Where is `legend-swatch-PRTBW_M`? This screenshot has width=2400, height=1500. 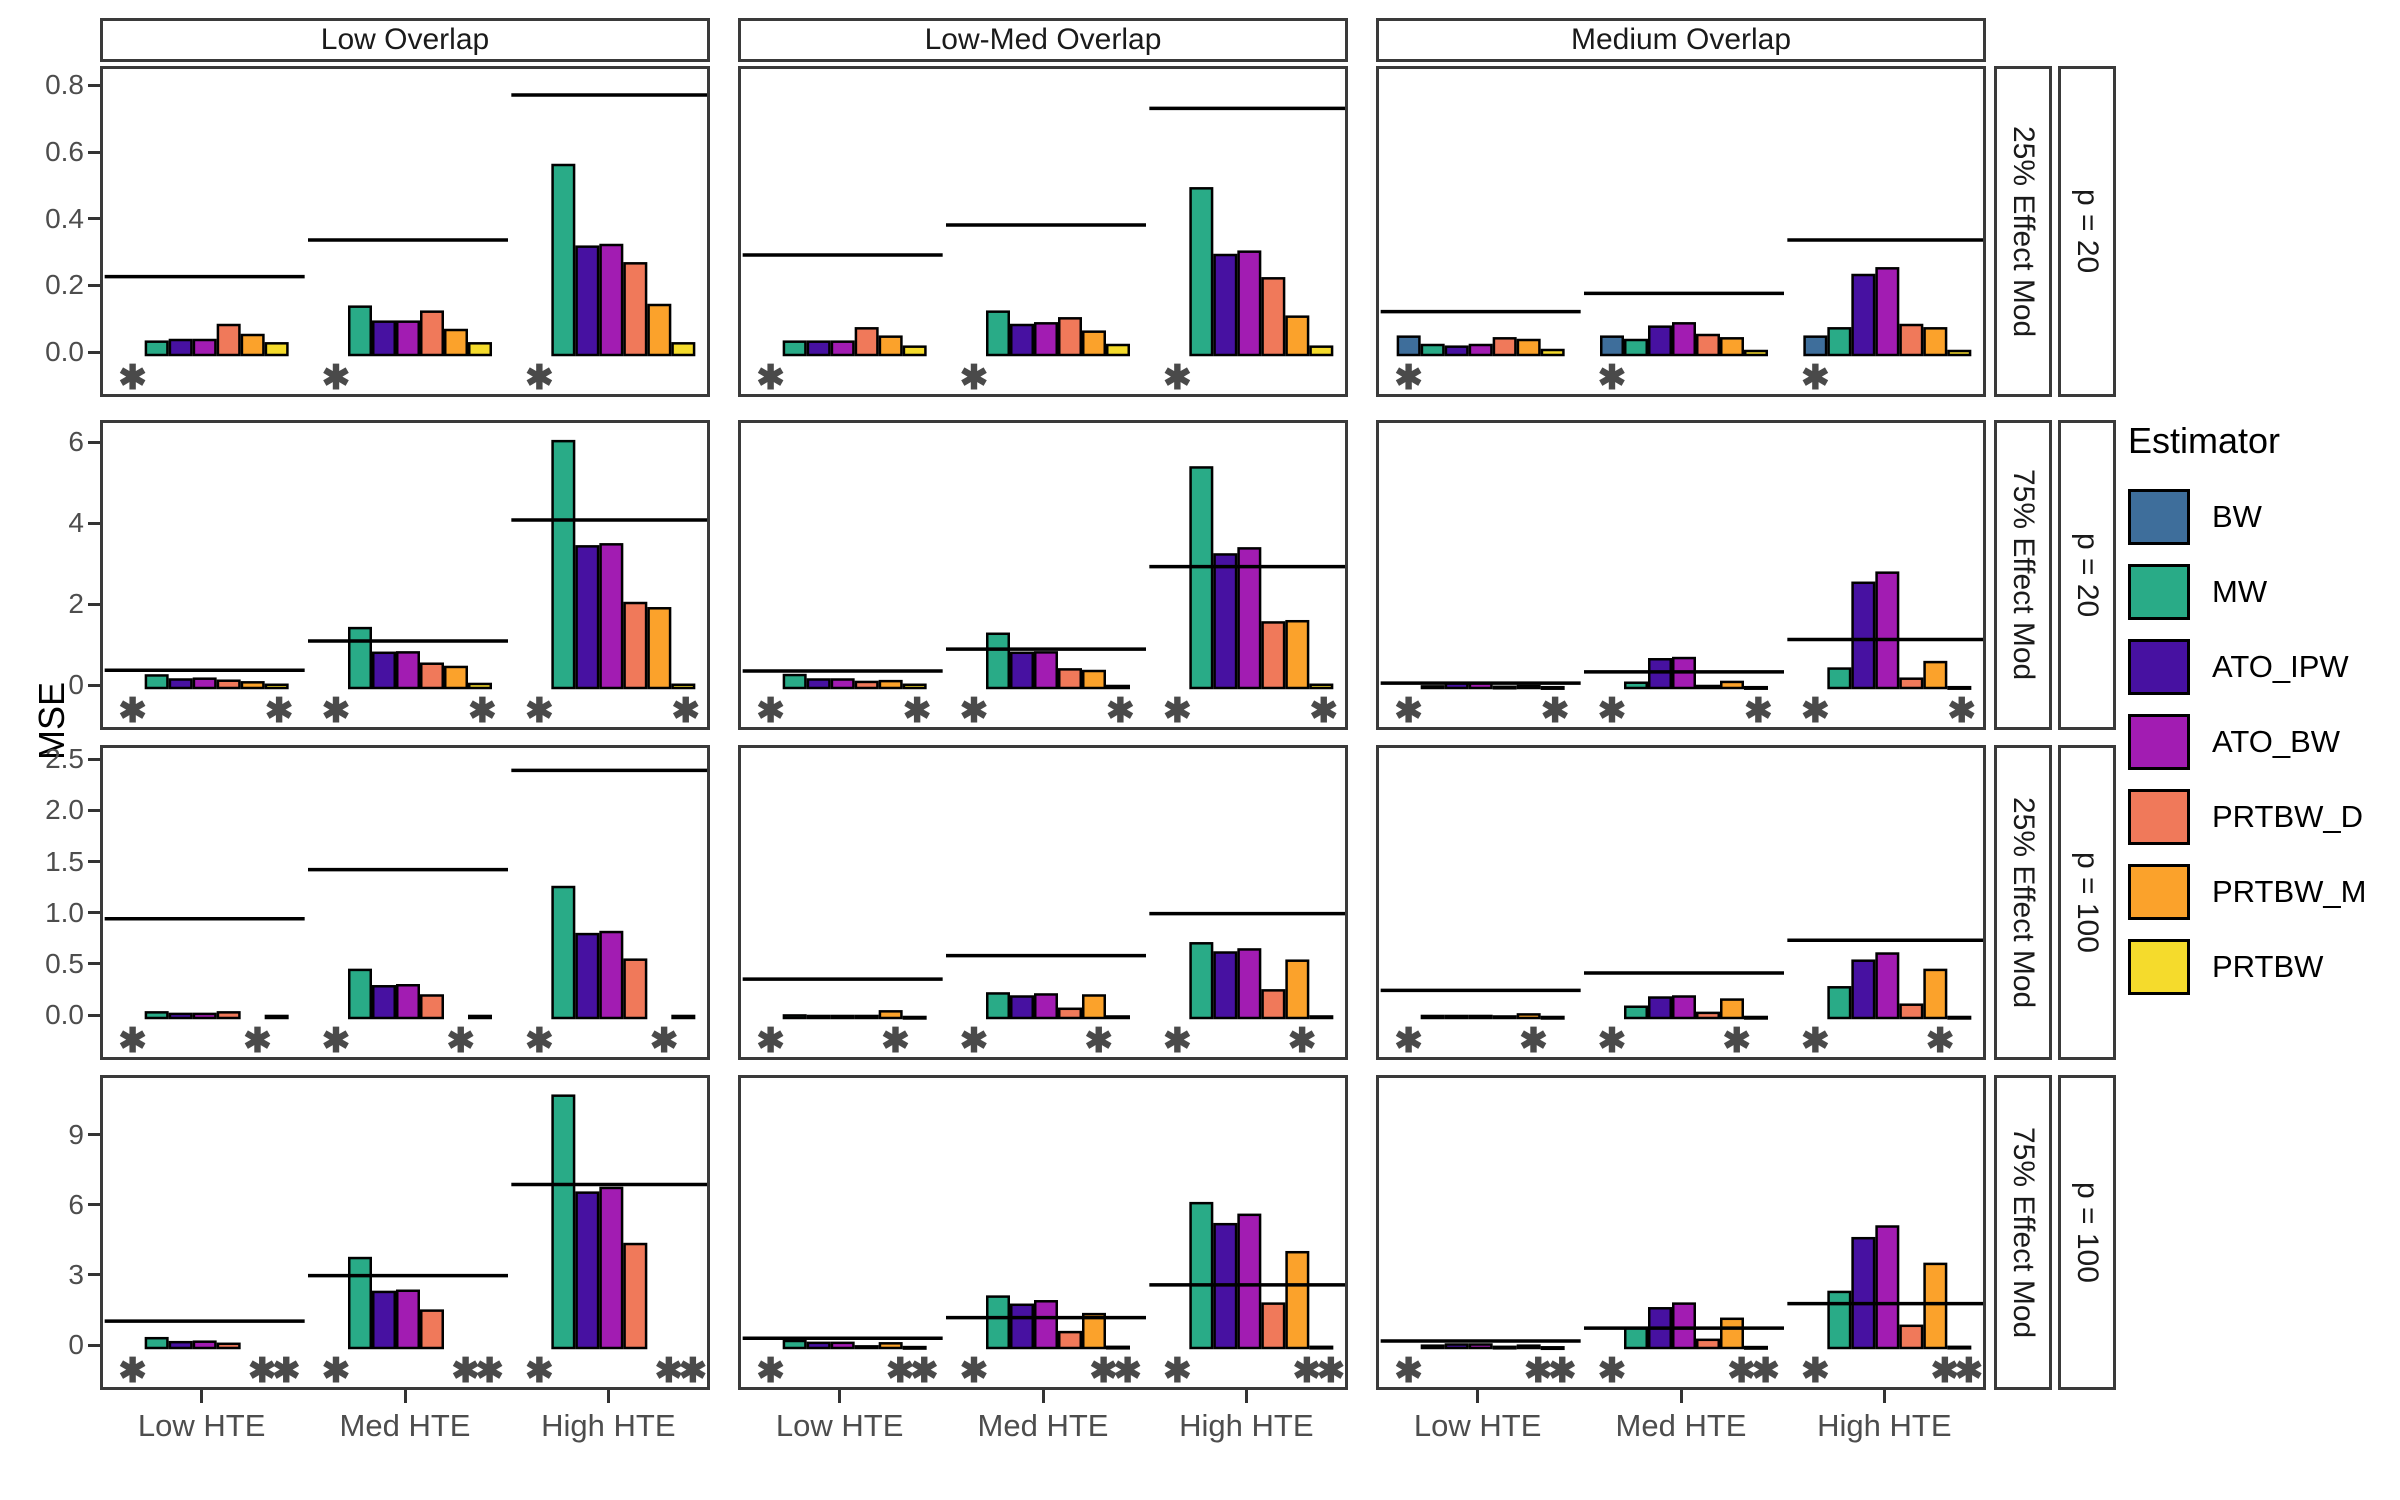
legend-swatch-PRTBW_M is located at coordinates (2159, 892).